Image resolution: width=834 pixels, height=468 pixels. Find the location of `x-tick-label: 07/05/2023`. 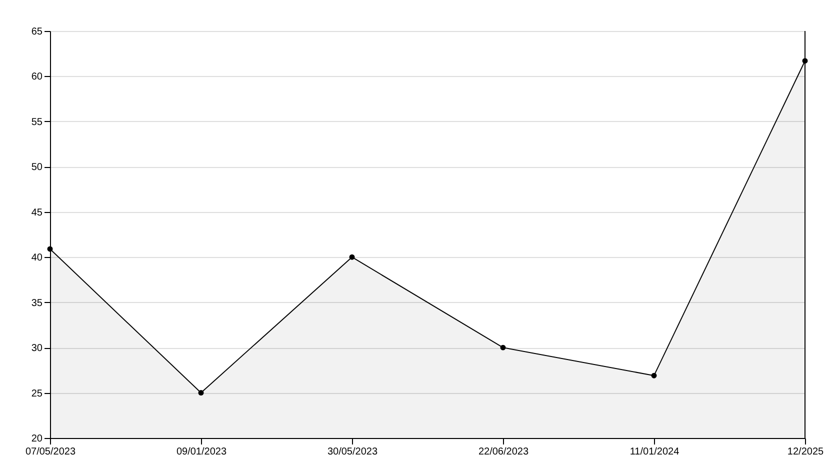

x-tick-label: 07/05/2023 is located at coordinates (50, 452).